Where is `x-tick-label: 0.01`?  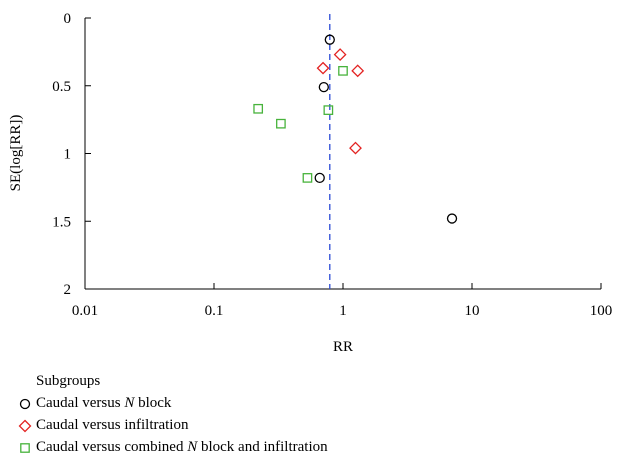 x-tick-label: 0.01 is located at coordinates (85, 311).